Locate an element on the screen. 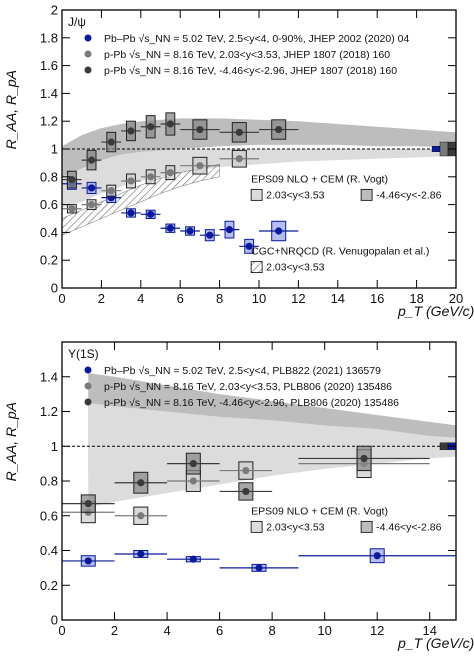  x-tick-label: 12 is located at coordinates (298, 298).